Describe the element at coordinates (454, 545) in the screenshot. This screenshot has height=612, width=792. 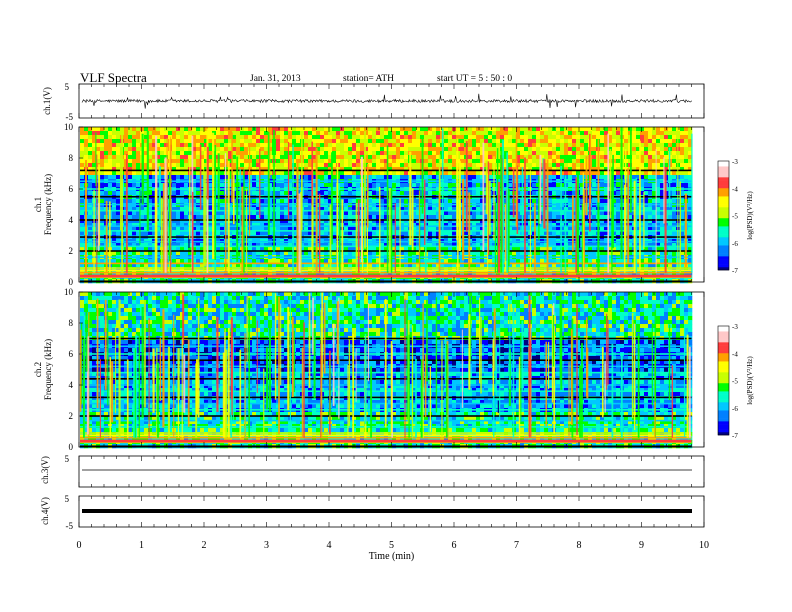
I see `x-tick-label: 6` at that location.